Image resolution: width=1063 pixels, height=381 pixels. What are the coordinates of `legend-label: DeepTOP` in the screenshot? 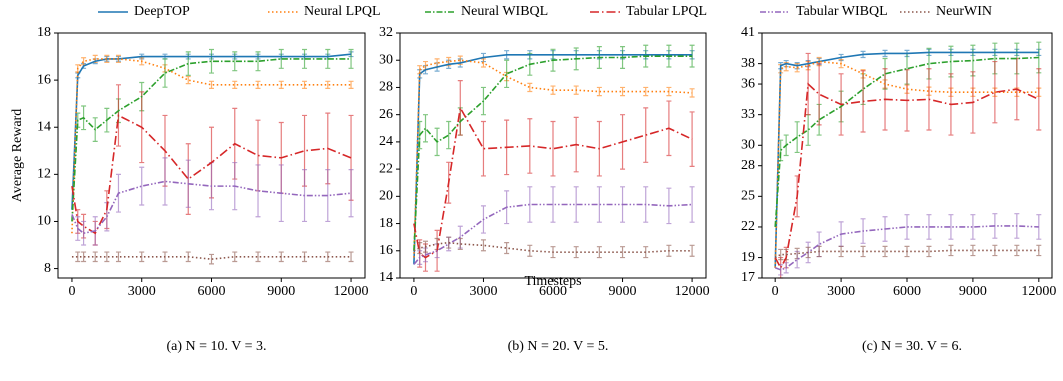 It's located at (162, 11).